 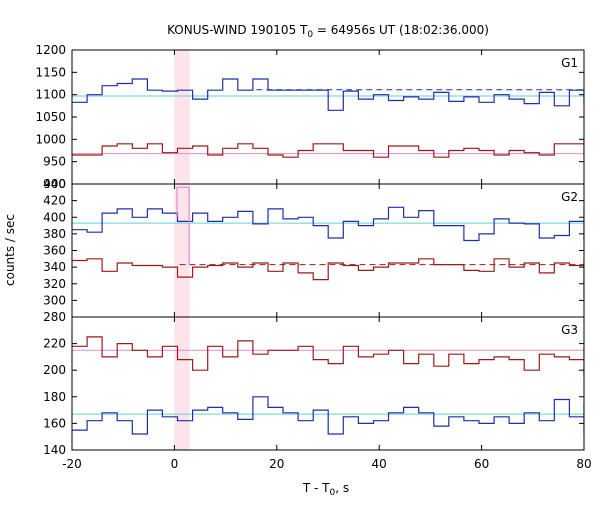 I want to click on xtick-label-40: 40, so click(x=379, y=464).